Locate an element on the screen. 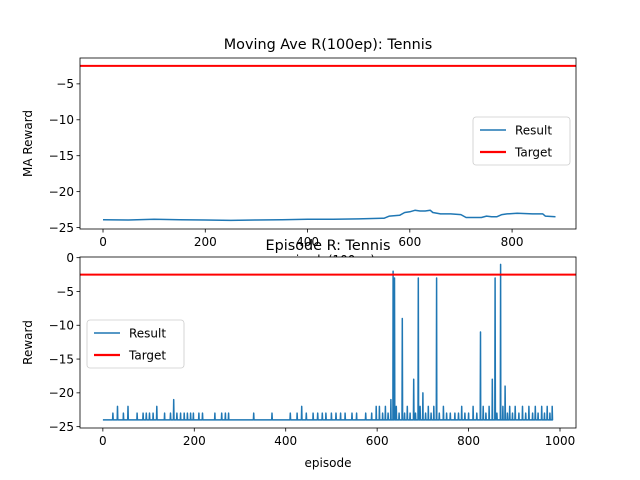  x-tick-label: 1000 is located at coordinates (560, 441).